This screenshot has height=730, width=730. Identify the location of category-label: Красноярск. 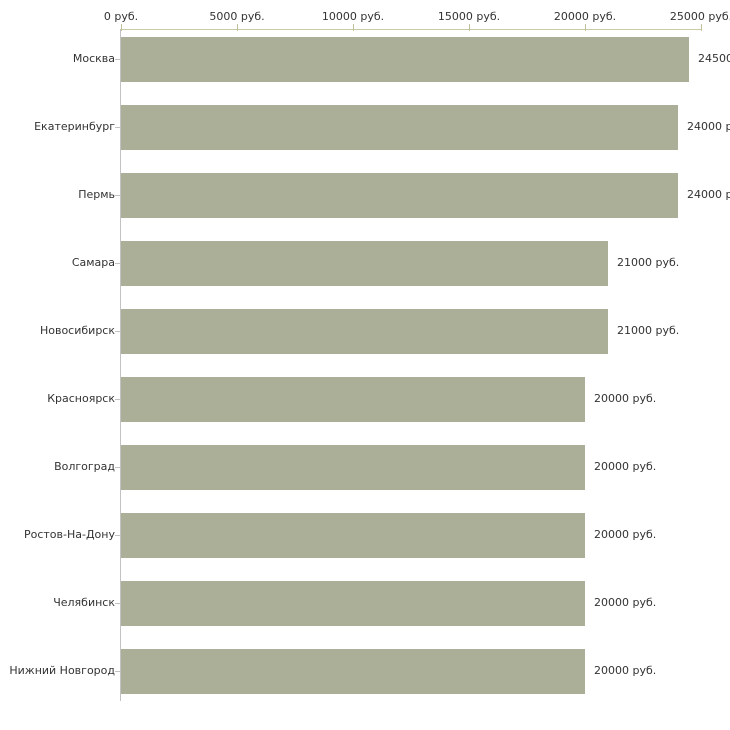
(81, 398).